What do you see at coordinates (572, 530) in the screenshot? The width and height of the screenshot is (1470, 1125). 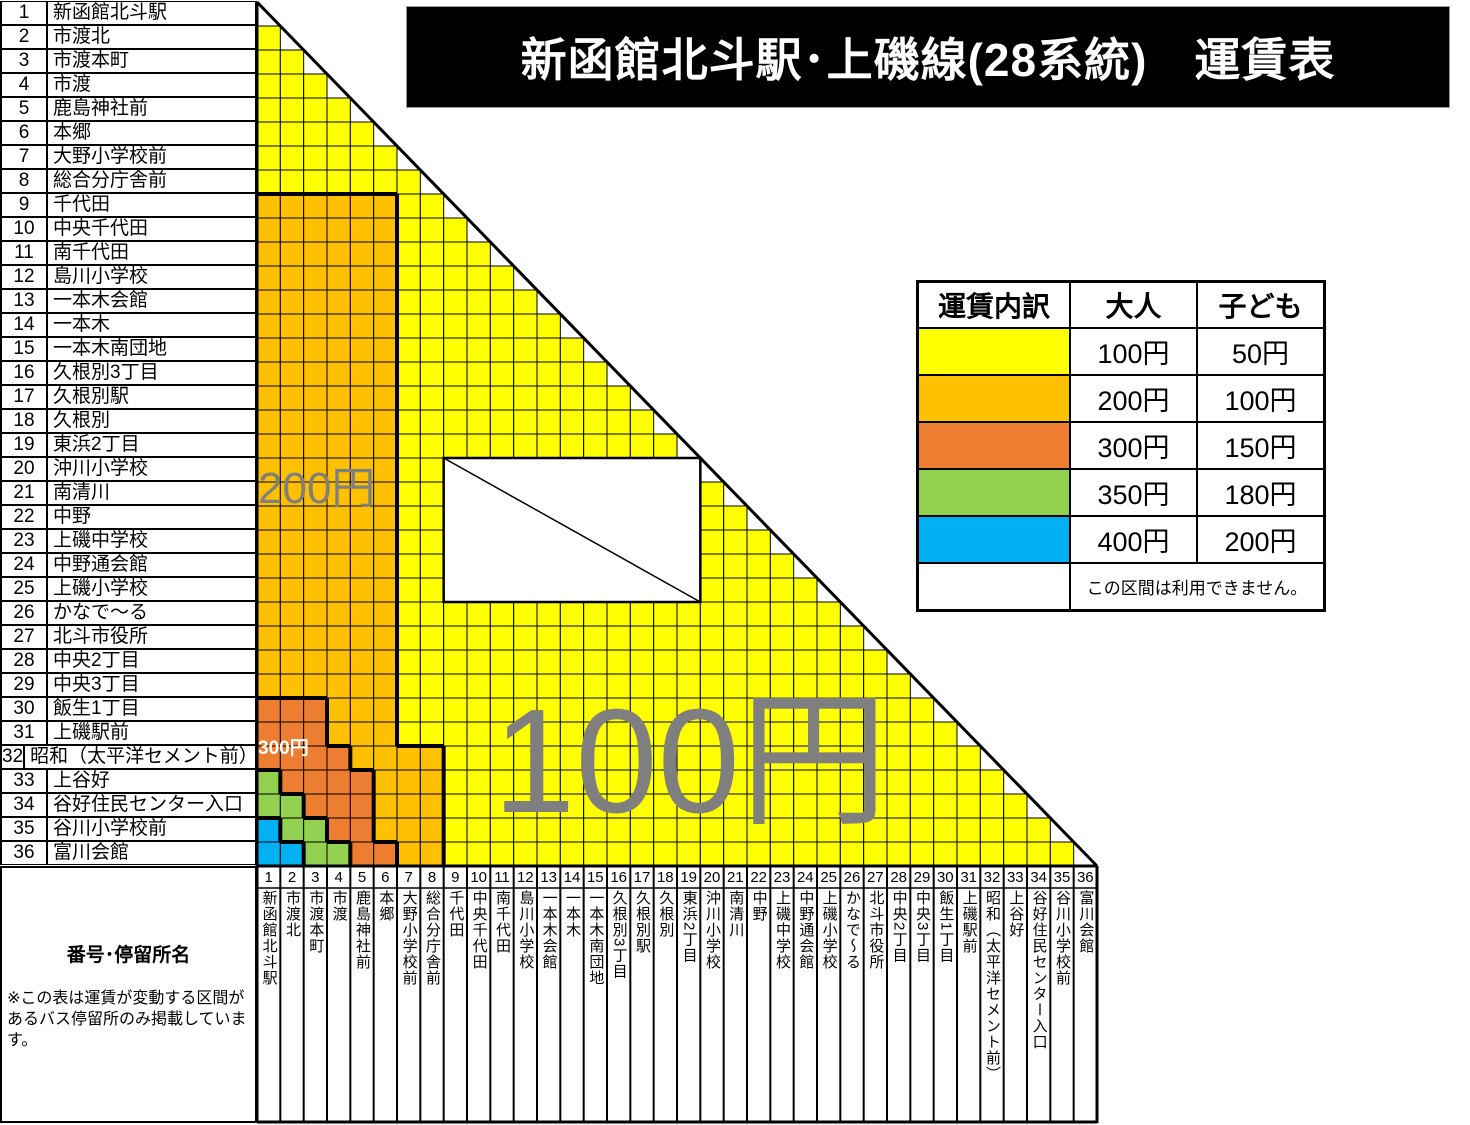 I see `unavailable-slash` at bounding box center [572, 530].